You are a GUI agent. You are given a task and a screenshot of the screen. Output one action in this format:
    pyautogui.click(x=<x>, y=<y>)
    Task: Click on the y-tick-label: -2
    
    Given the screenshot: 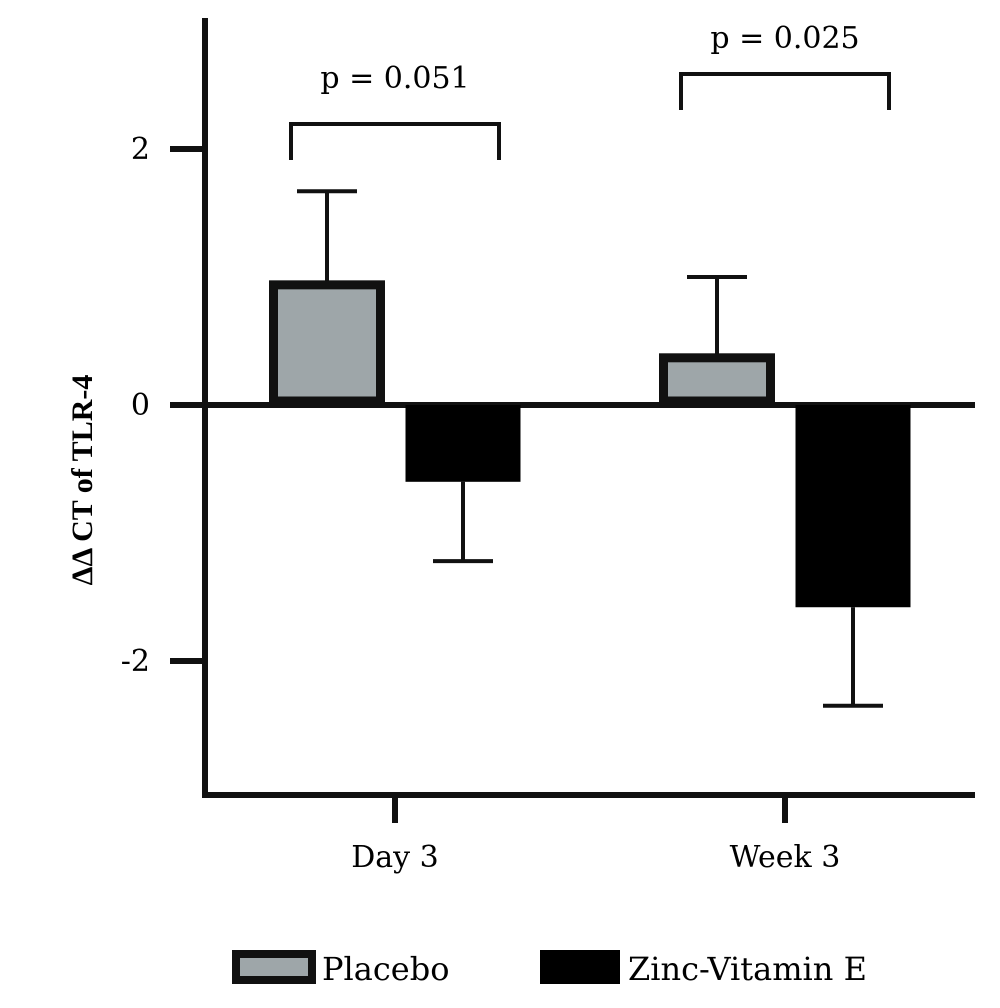 What is the action you would take?
    pyautogui.click(x=135, y=661)
    